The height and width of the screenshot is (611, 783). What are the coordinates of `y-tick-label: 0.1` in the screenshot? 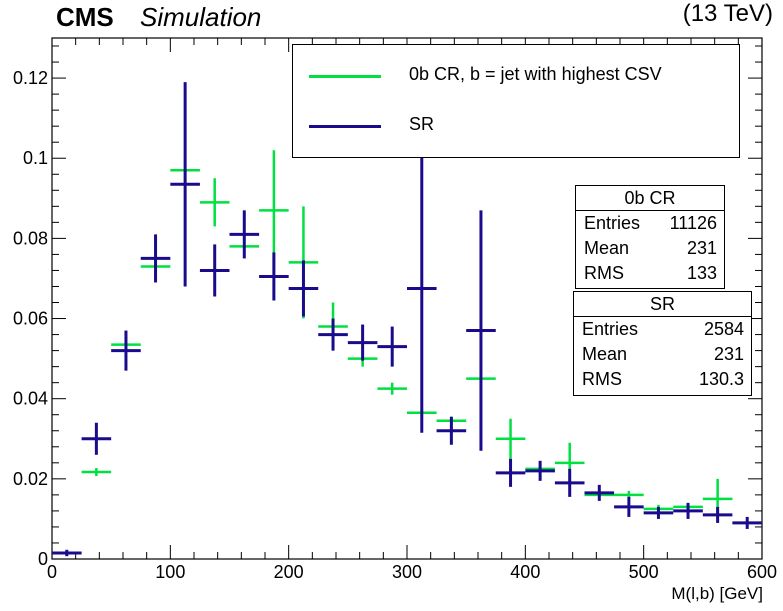 It's located at (35, 158).